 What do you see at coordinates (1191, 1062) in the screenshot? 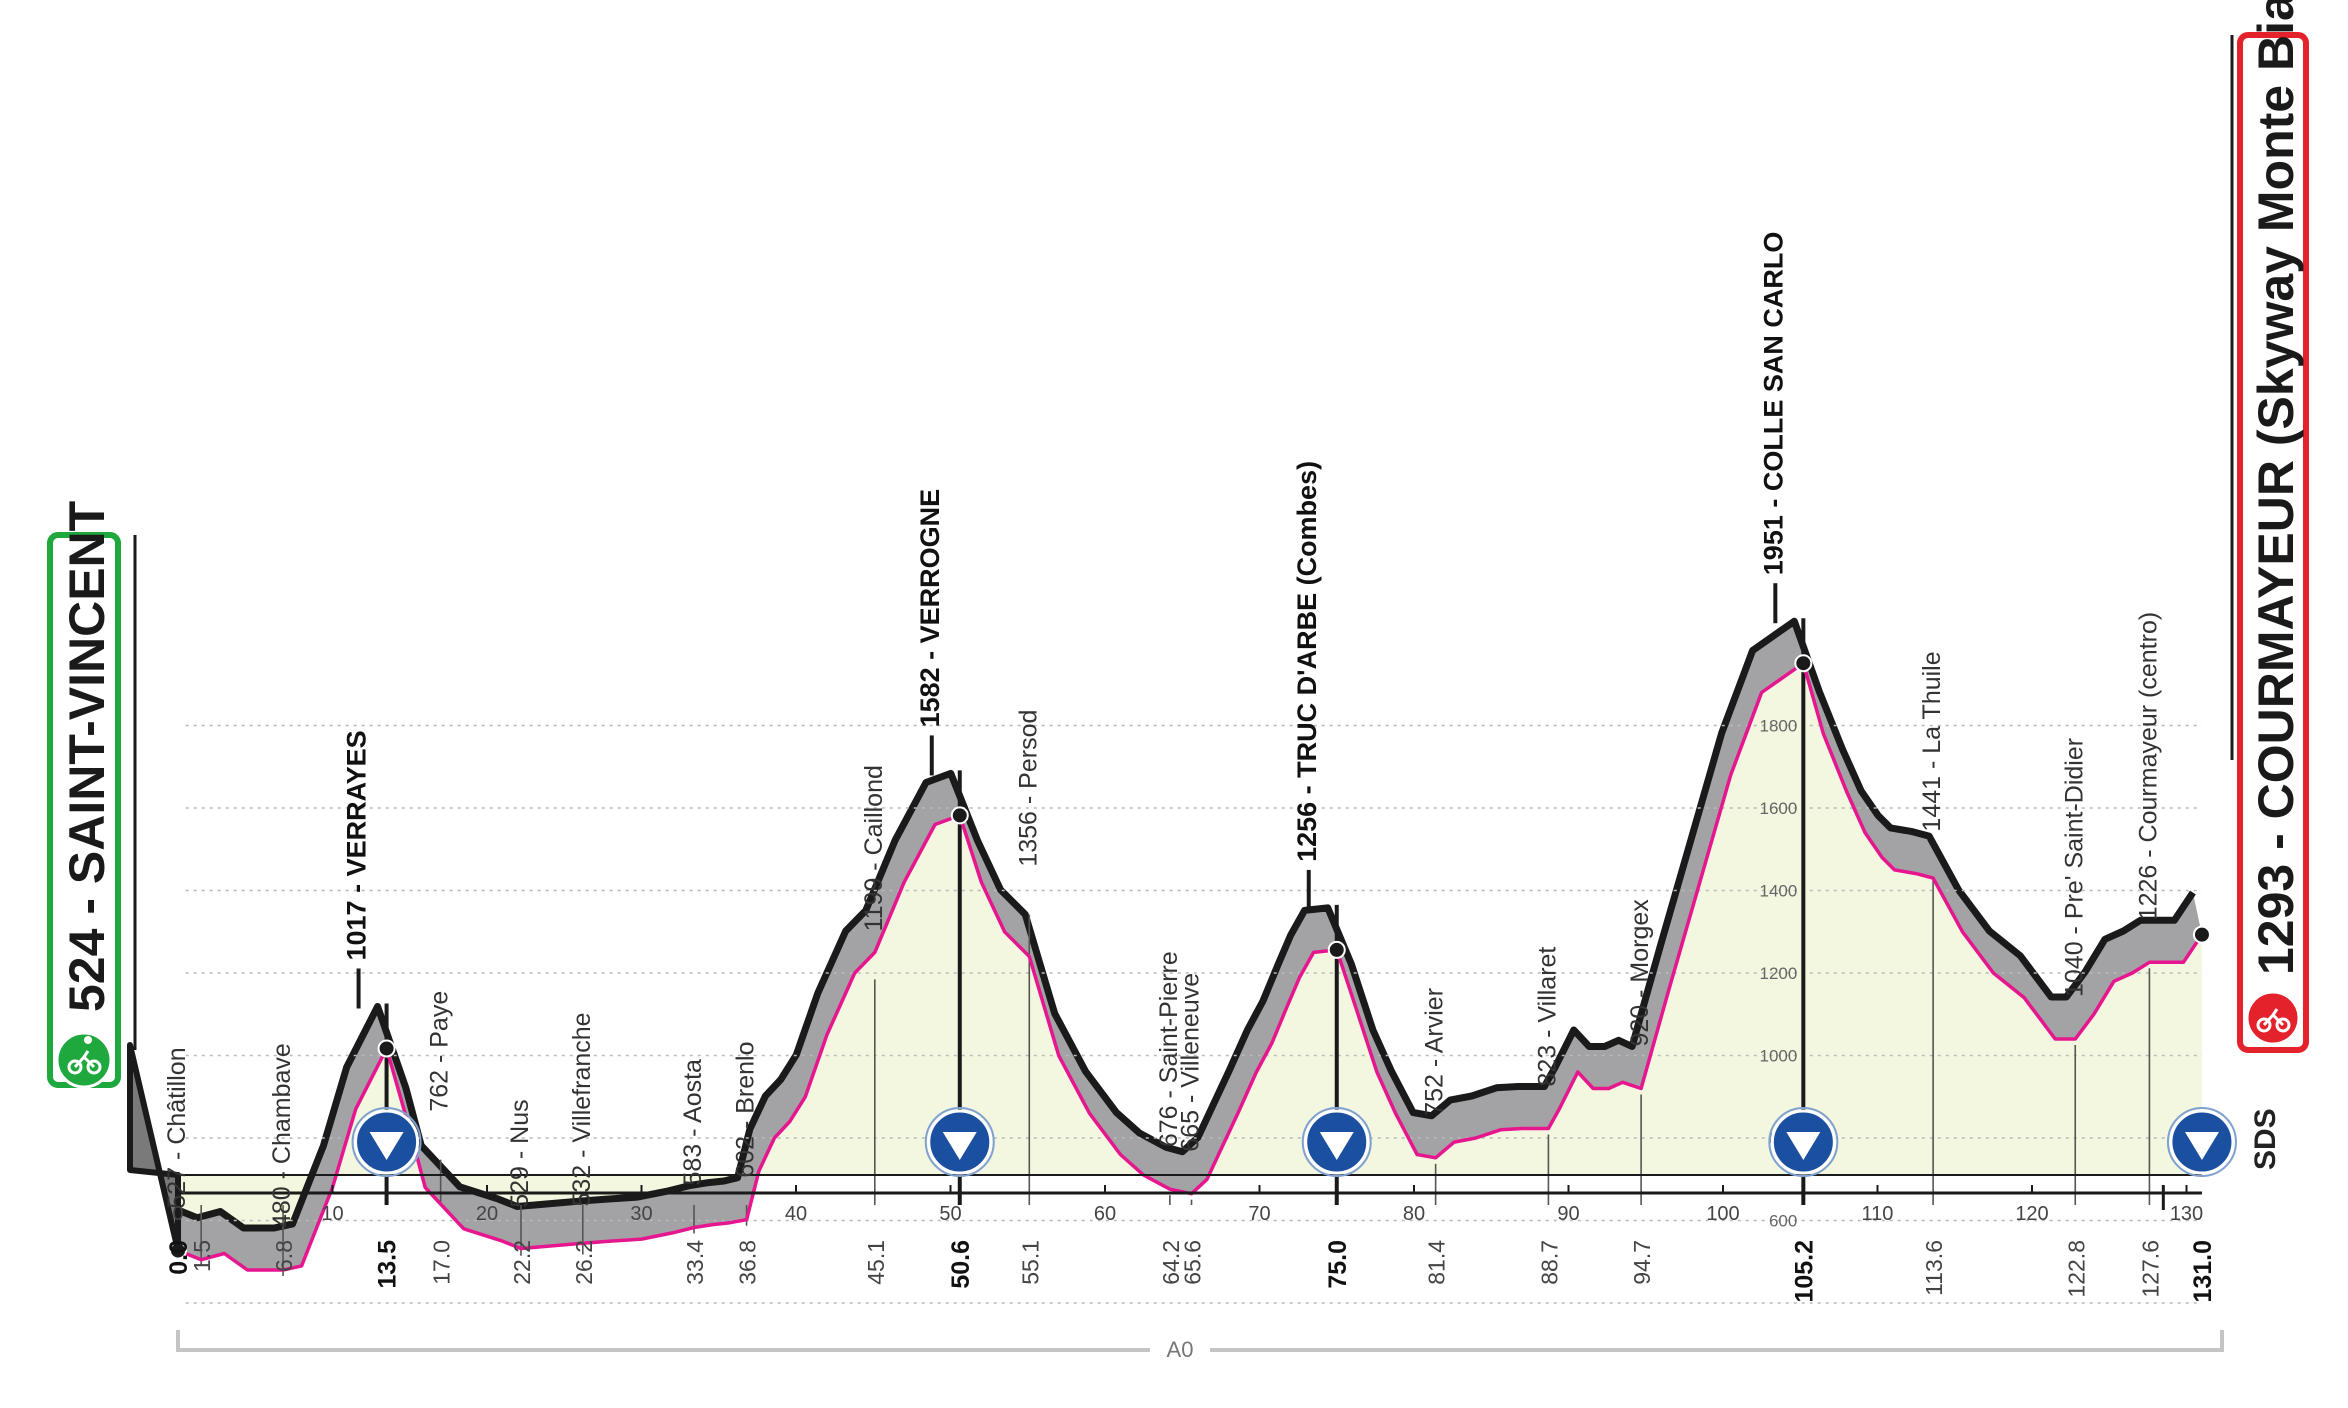
I see `checkpoint-label: 665 - Villeneuve` at bounding box center [1191, 1062].